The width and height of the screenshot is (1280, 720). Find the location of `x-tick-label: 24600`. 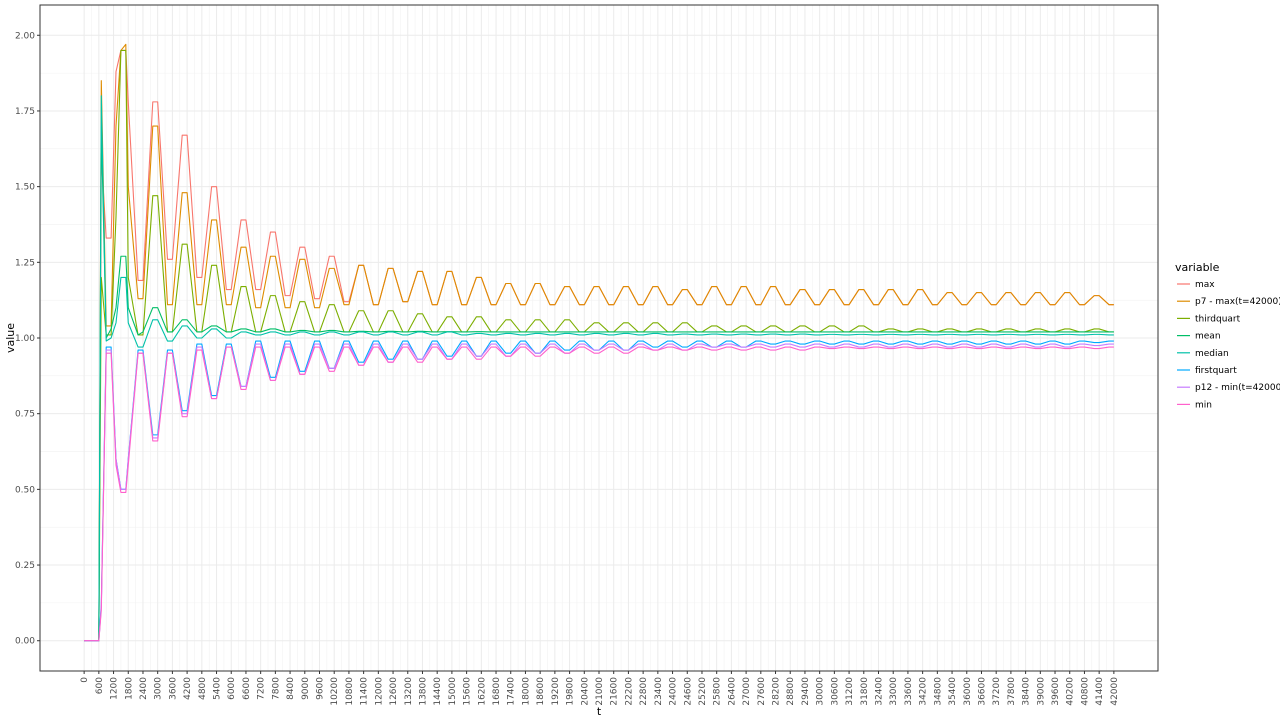

x-tick-label: 24600 is located at coordinates (688, 691).